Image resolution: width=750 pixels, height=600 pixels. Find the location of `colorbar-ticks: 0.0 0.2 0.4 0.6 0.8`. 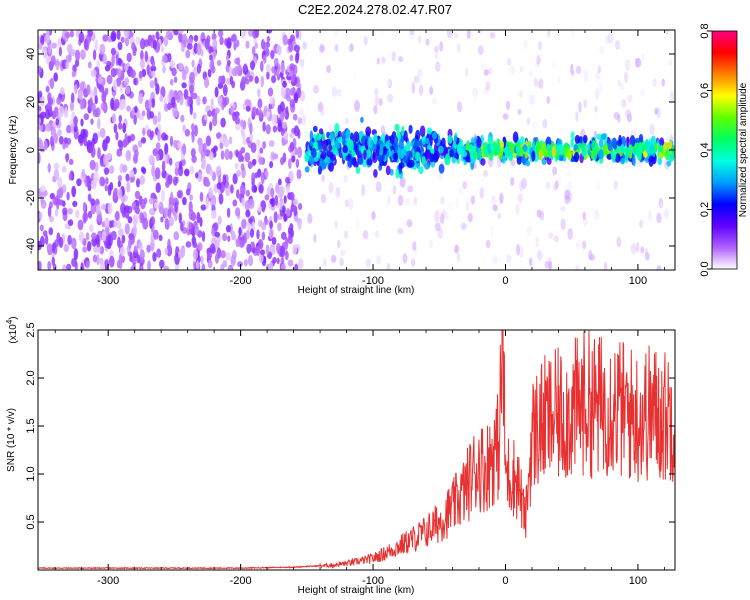

colorbar-ticks: 0.0 0.2 0.4 0.6 0.8 is located at coordinates (705, 150).